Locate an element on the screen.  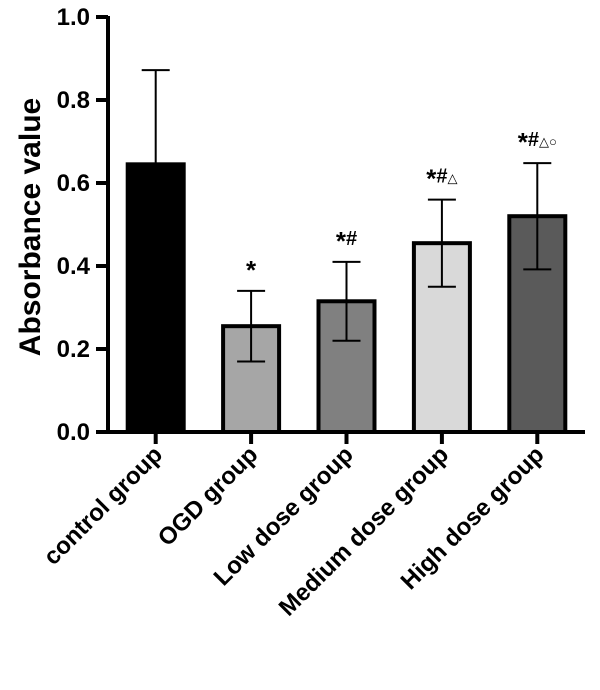
y-axis-ticks: 0.0 0.2 0.4 0.6 0.8 1.0 is located at coordinates (82, 225).